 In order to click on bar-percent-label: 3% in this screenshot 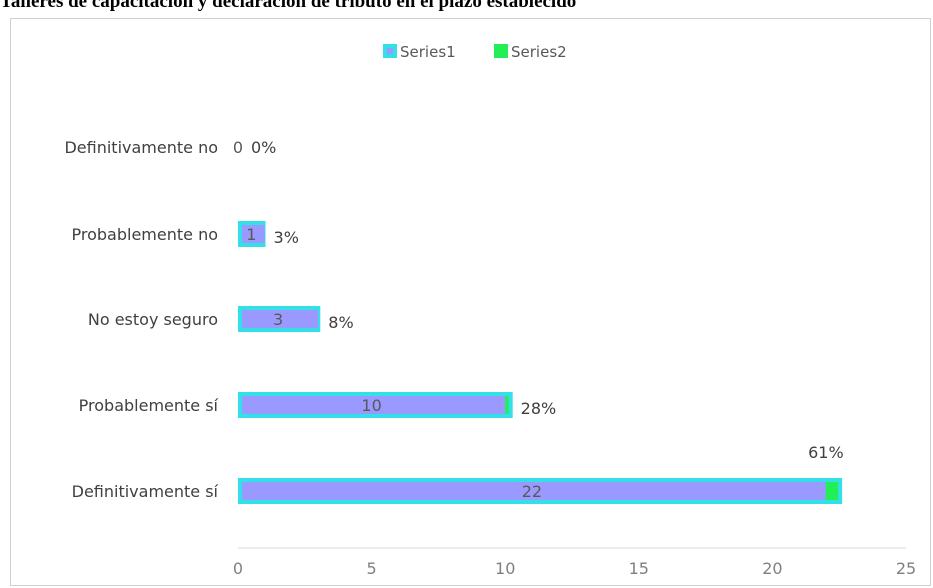, I will do `click(286, 237)`.